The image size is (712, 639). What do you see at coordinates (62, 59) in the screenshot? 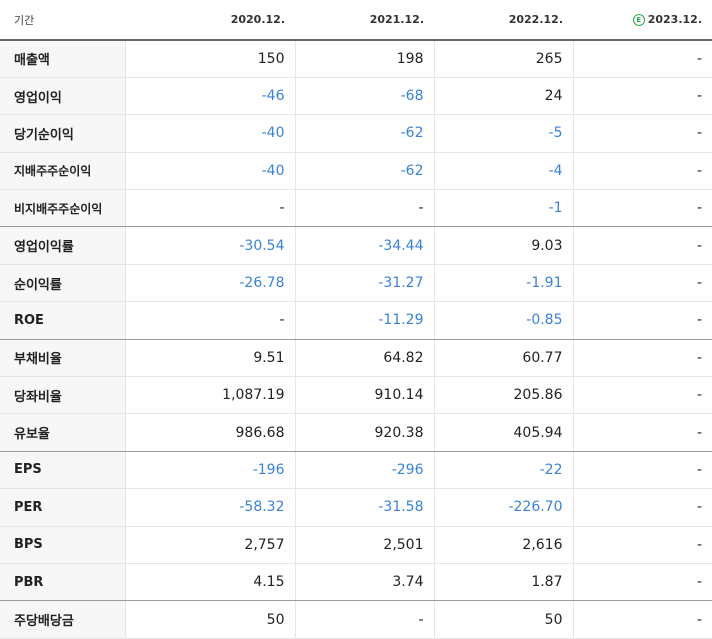
I see `row-label: 매출액` at bounding box center [62, 59].